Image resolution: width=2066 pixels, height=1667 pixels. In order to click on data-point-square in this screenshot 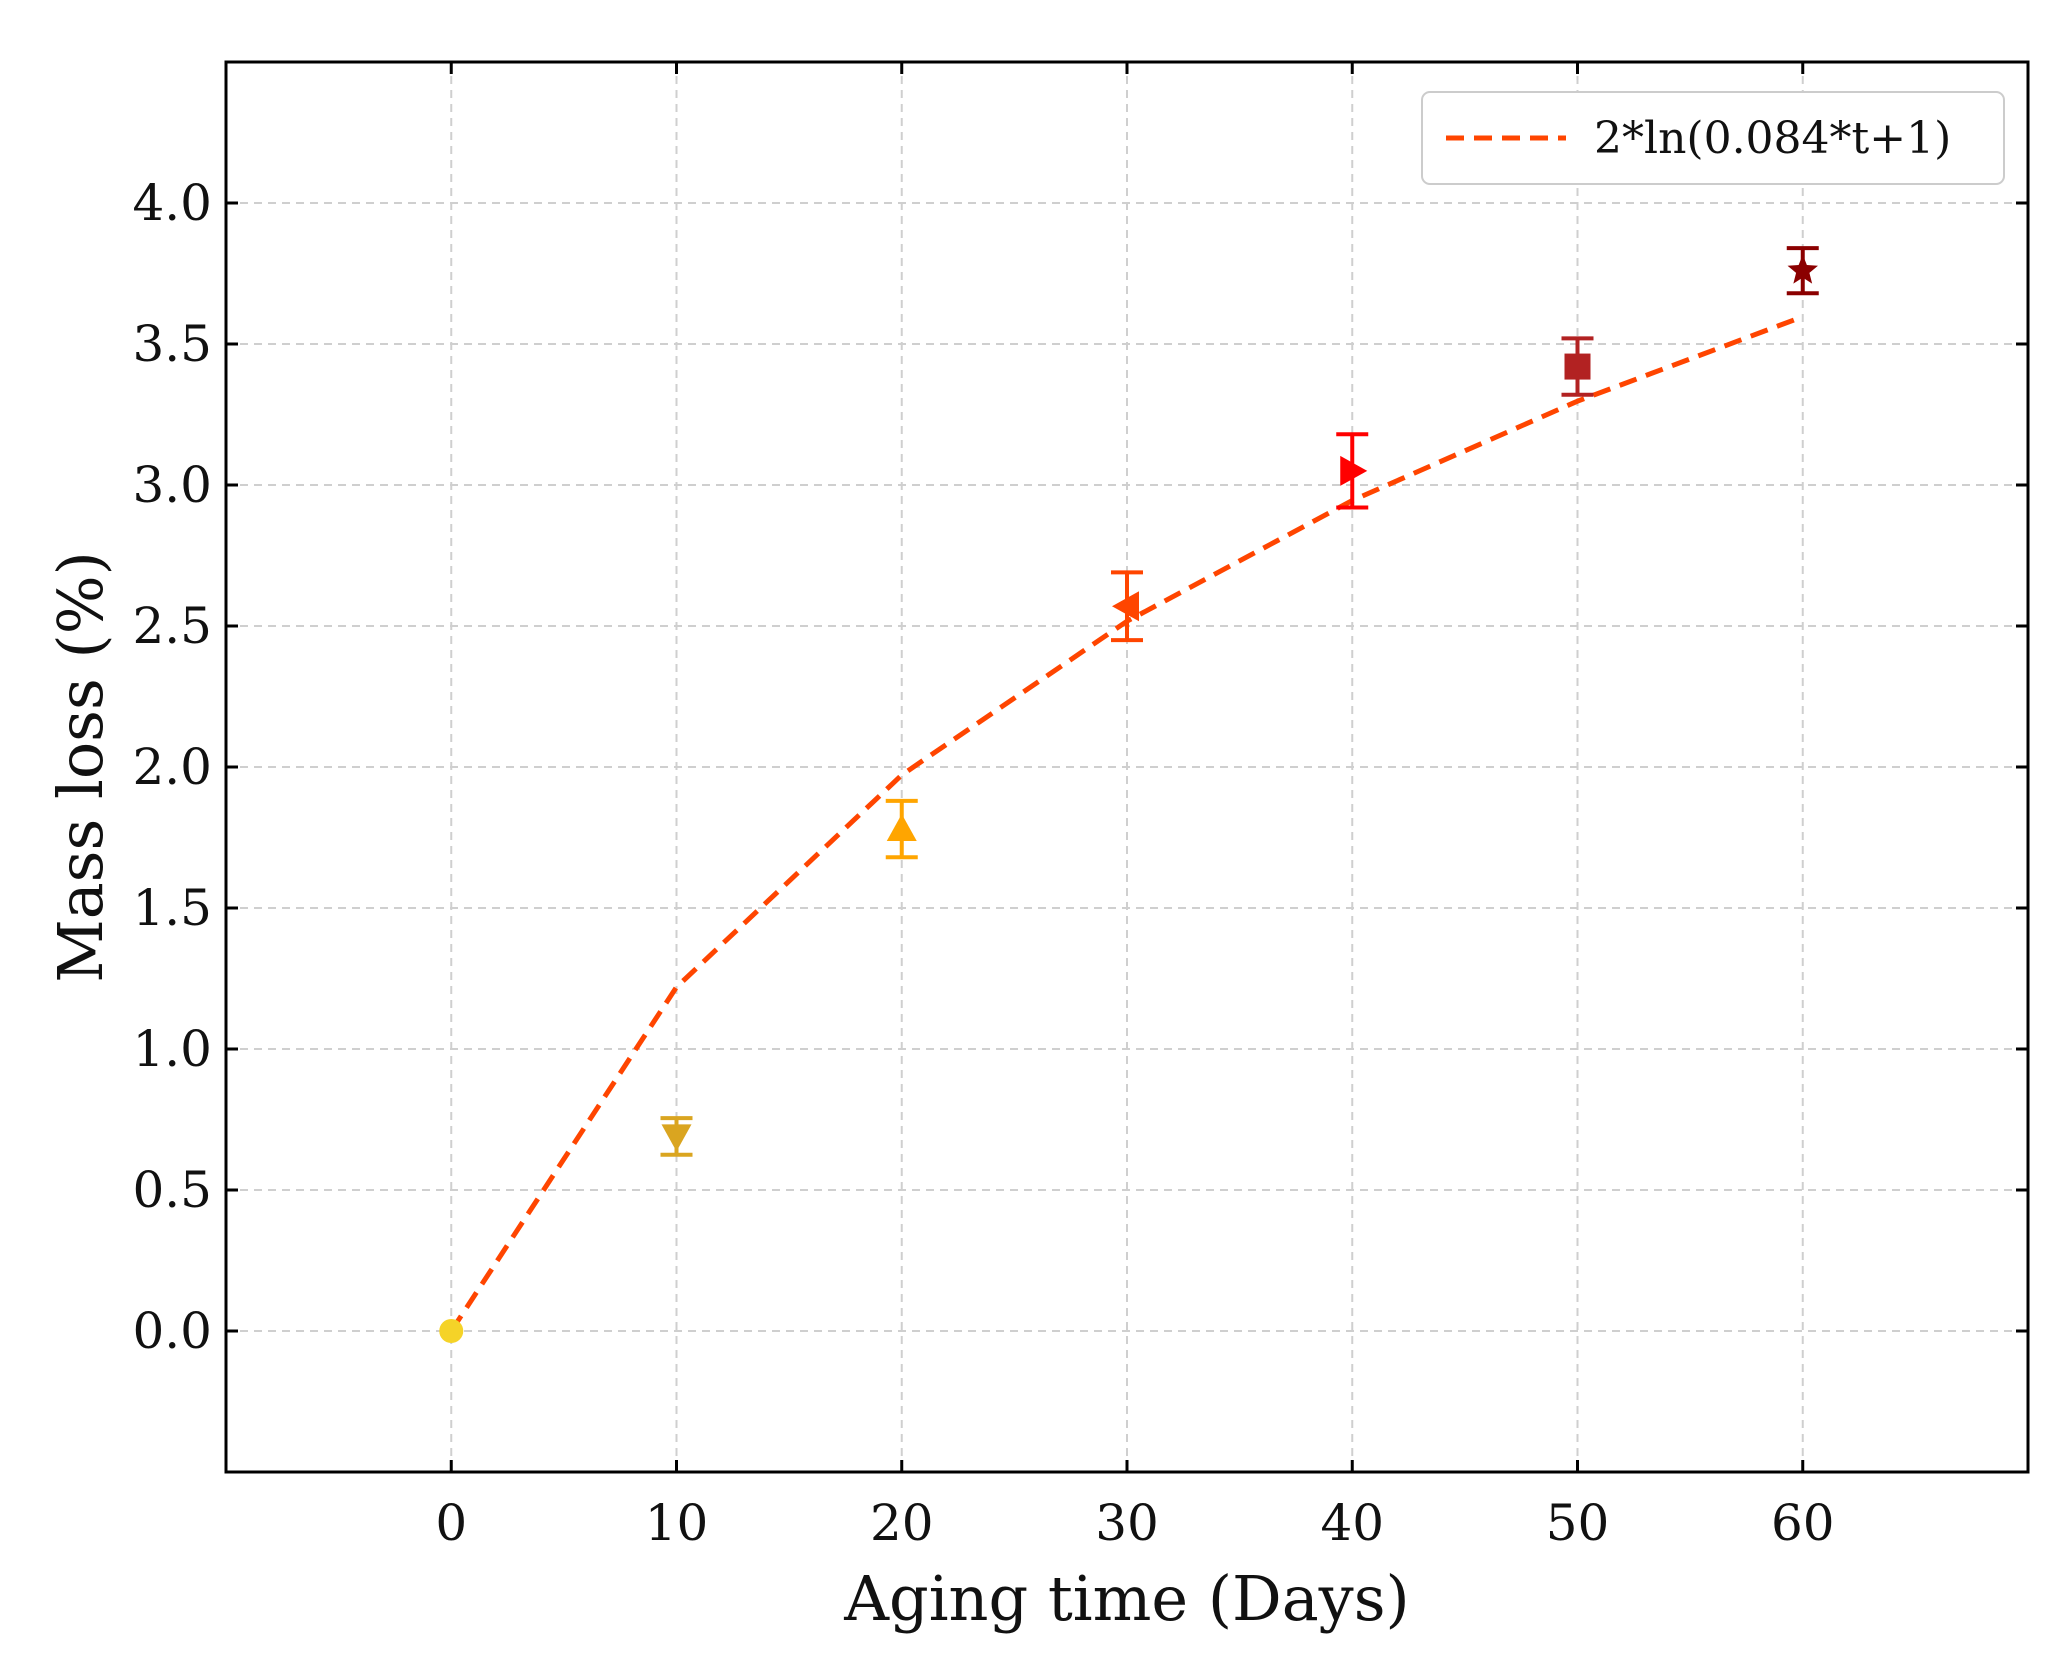, I will do `click(1577, 366)`.